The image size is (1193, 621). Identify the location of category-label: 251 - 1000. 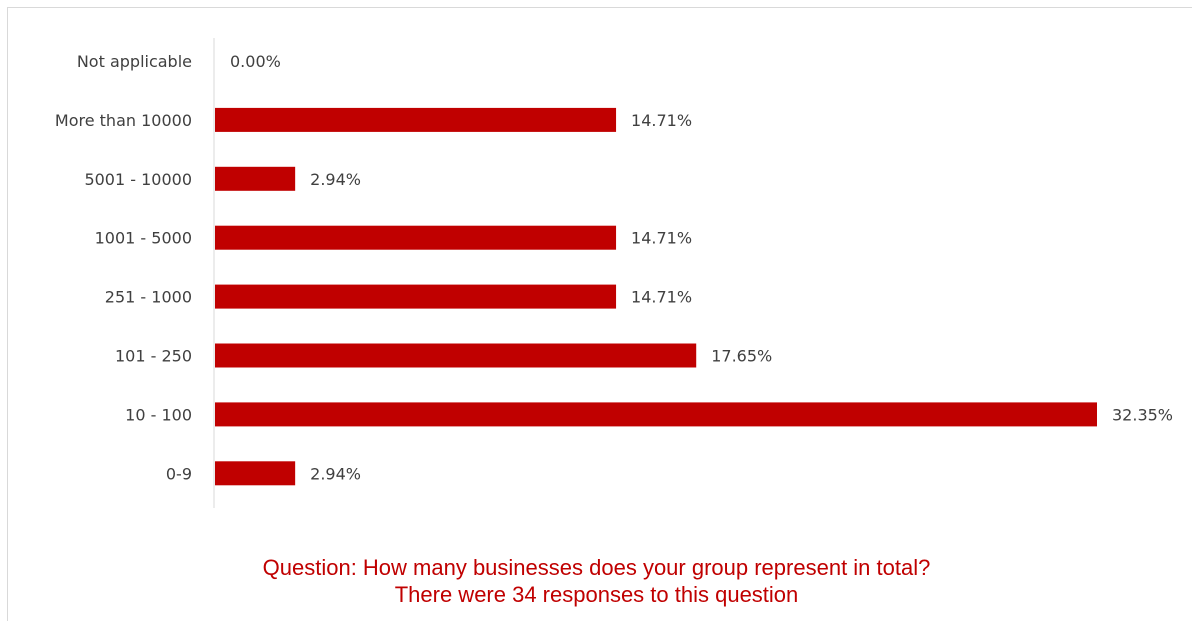
(148, 297).